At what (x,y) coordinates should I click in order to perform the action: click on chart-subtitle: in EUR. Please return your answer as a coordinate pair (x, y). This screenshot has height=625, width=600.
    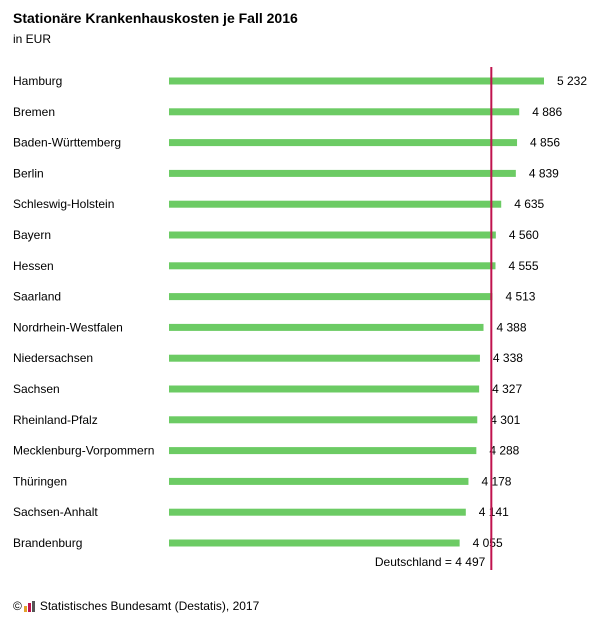
    Looking at the image, I should click on (32, 39).